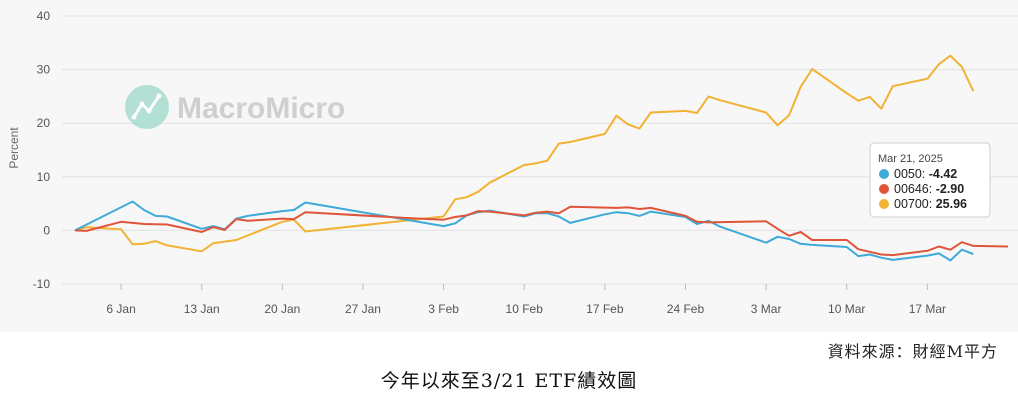 The height and width of the screenshot is (407, 1018). What do you see at coordinates (120, 309) in the screenshot?
I see `x-tick-label: 6 Jan` at bounding box center [120, 309].